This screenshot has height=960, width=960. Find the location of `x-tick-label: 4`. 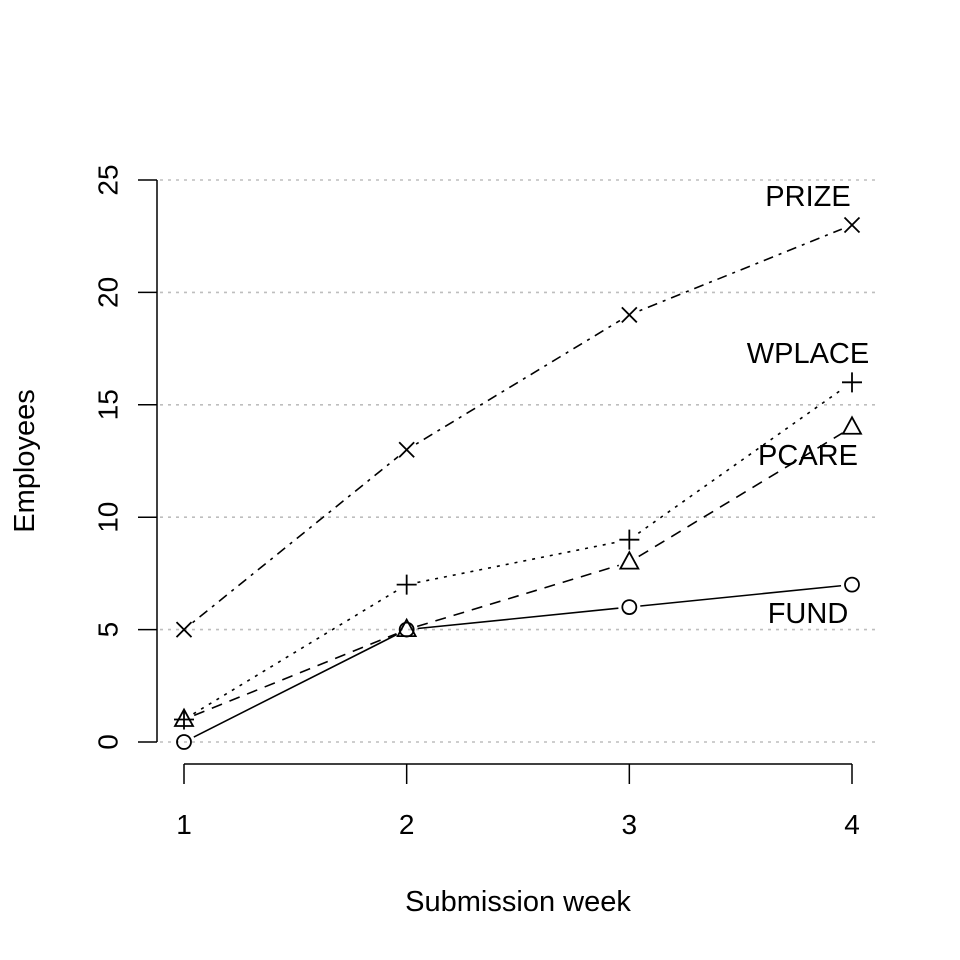

x-tick-label: 4 is located at coordinates (852, 824).